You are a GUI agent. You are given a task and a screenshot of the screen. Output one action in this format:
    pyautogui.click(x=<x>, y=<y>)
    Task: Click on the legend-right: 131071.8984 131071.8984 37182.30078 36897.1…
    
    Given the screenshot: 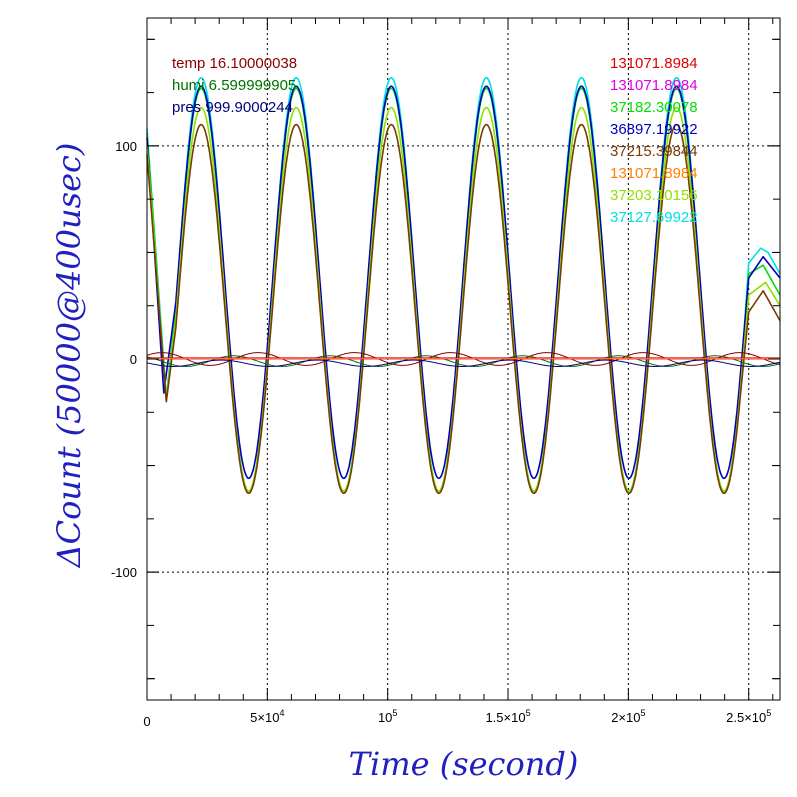 What is the action you would take?
    pyautogui.click(x=654, y=140)
    